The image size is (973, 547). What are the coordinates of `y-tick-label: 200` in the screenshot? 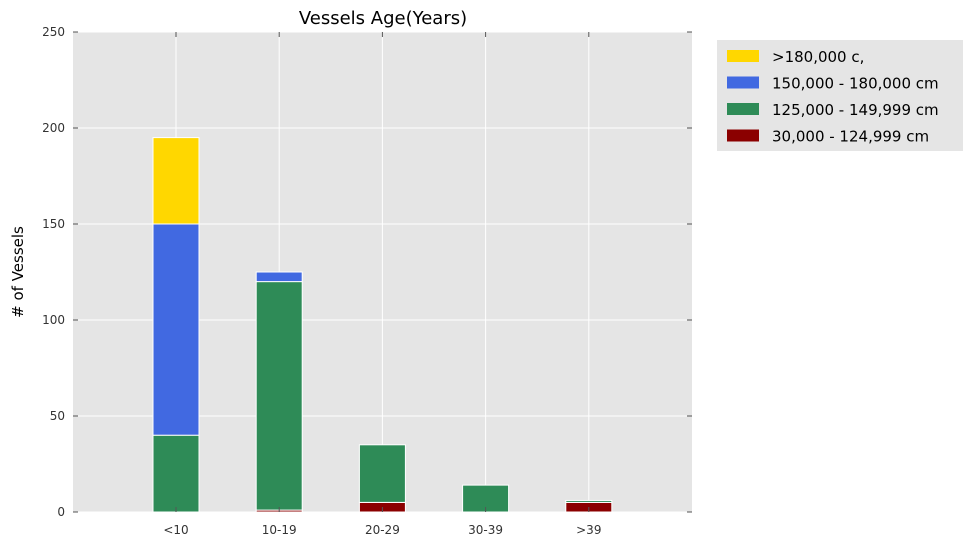 It's located at (53, 128).